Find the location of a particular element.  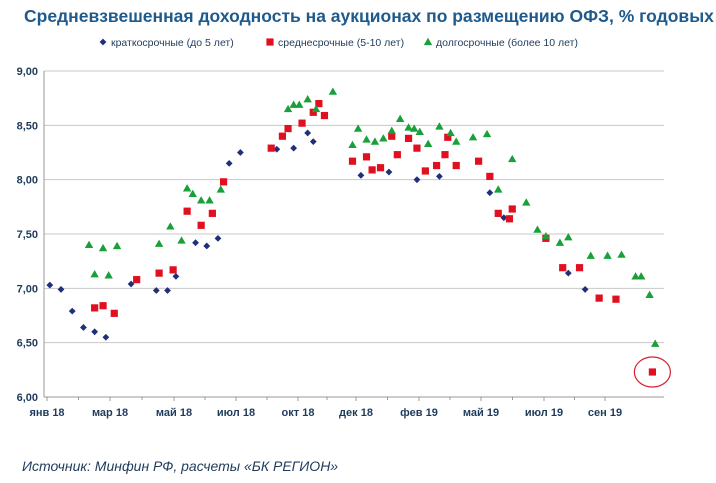

annotation-layer is located at coordinates (652, 372).